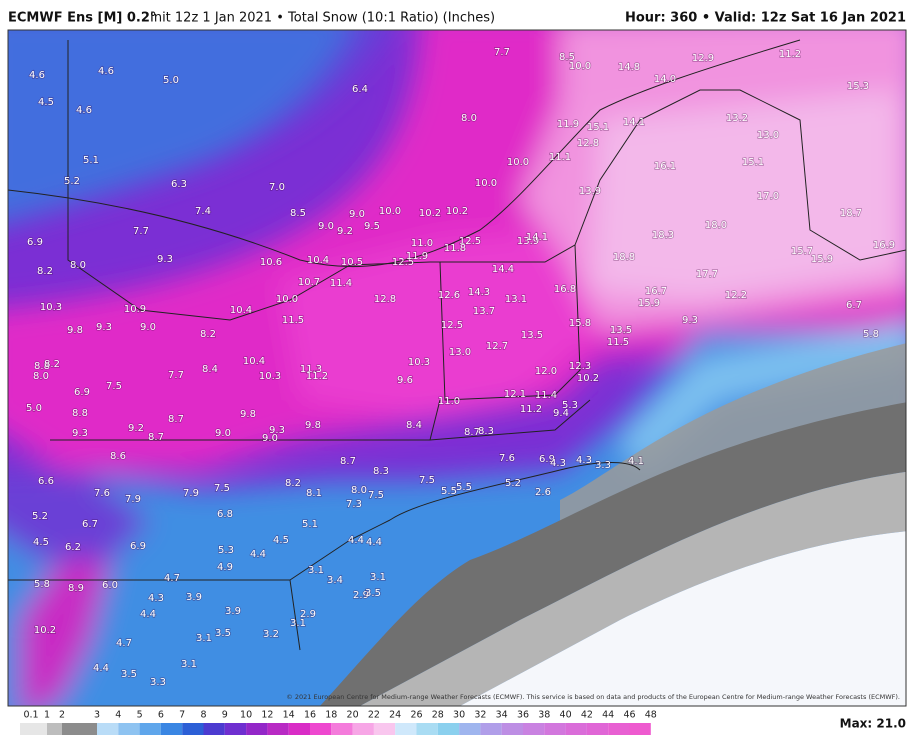 Image resolution: width=914 pixels, height=750 pixels. I want to click on snow-total-label: 6.8, so click(225, 514).